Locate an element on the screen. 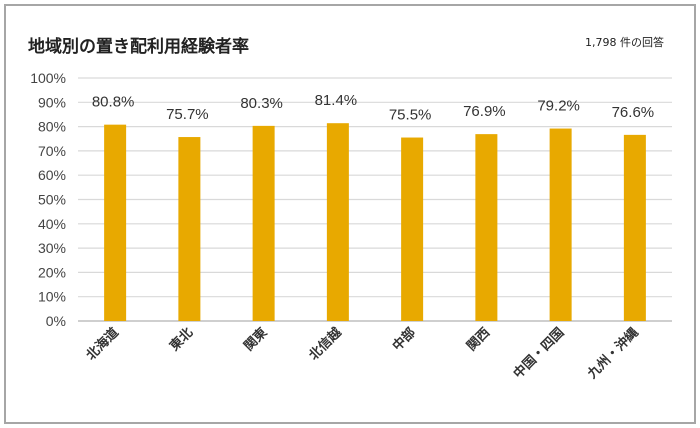  y-tick-label: 100% is located at coordinates (48, 78).